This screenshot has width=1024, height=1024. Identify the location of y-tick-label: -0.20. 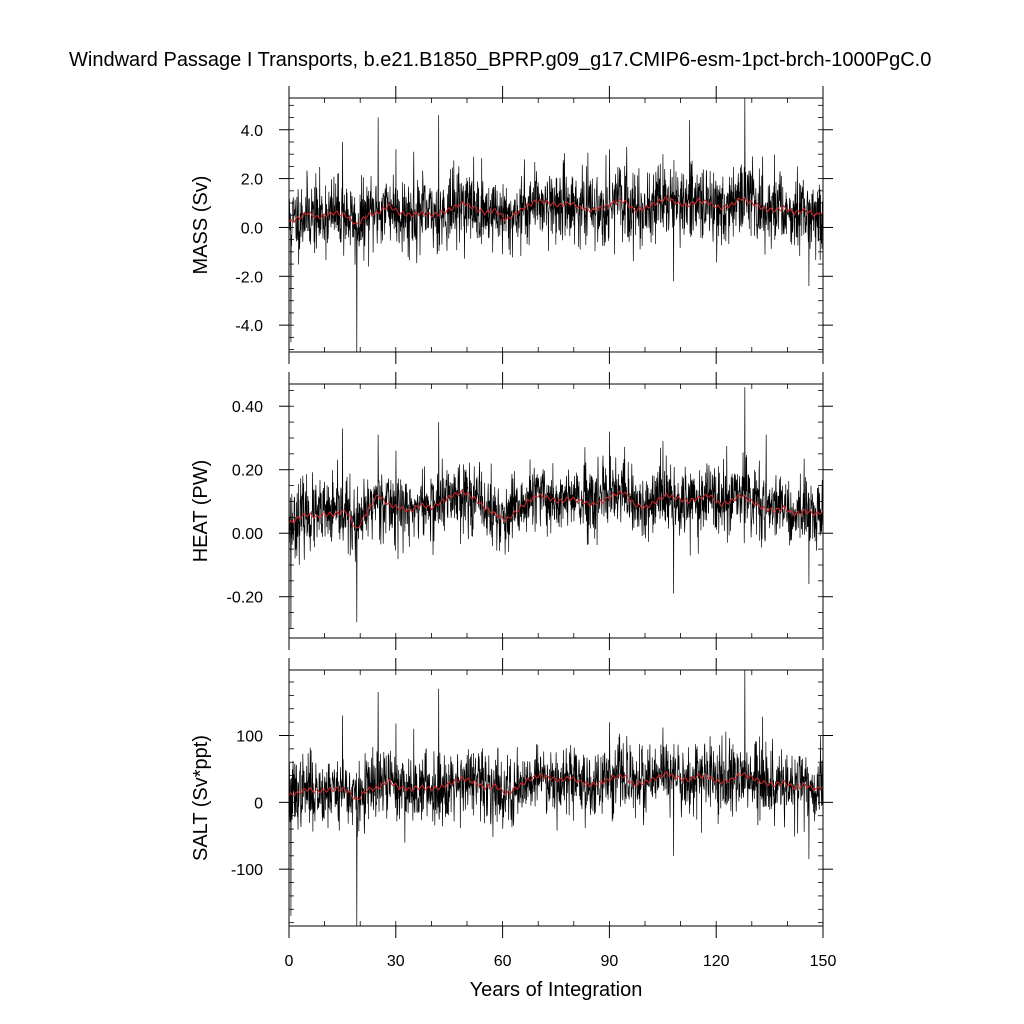
(245, 598).